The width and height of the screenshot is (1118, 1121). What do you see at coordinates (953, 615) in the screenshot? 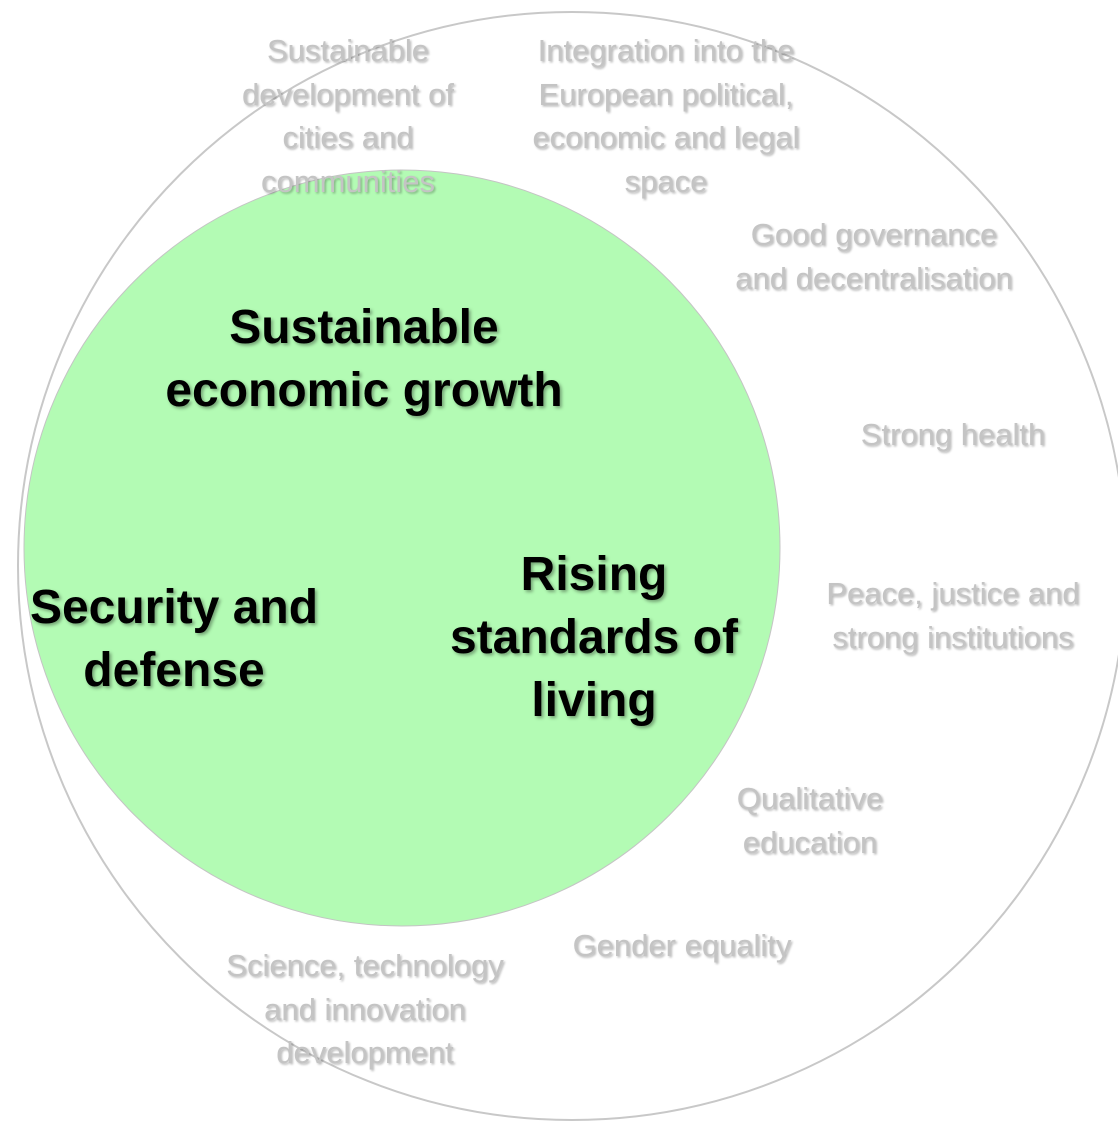
I see `label-peace-justice: Peace, justice and strong institutions` at bounding box center [953, 615].